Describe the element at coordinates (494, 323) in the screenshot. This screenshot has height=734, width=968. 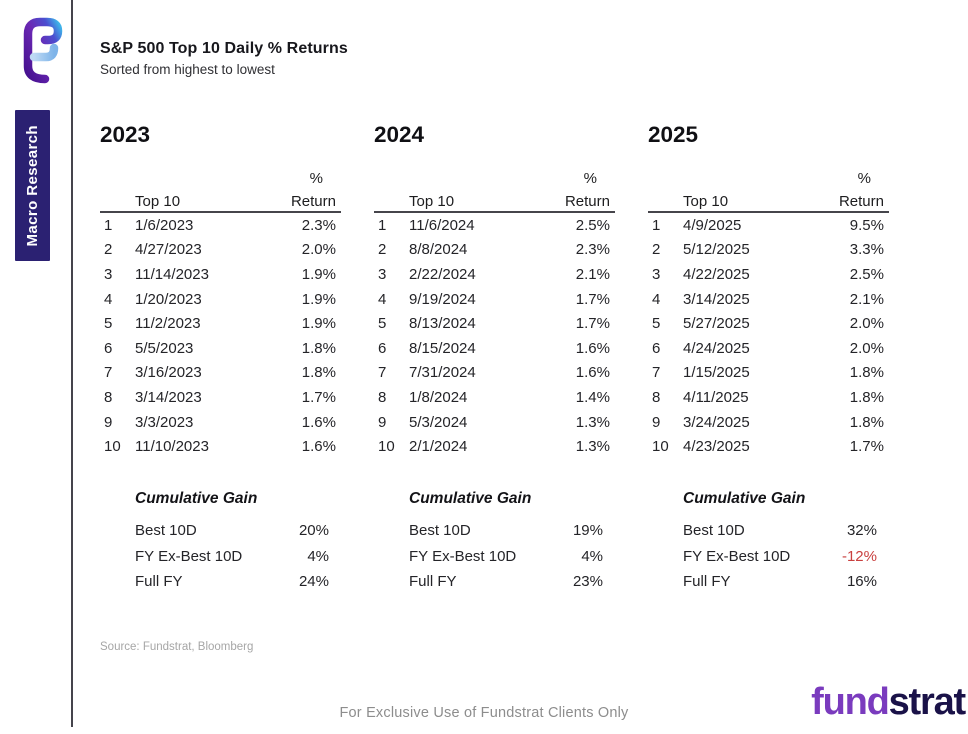
I see `table-row: 5 8/13/2024 1.7%` at that location.